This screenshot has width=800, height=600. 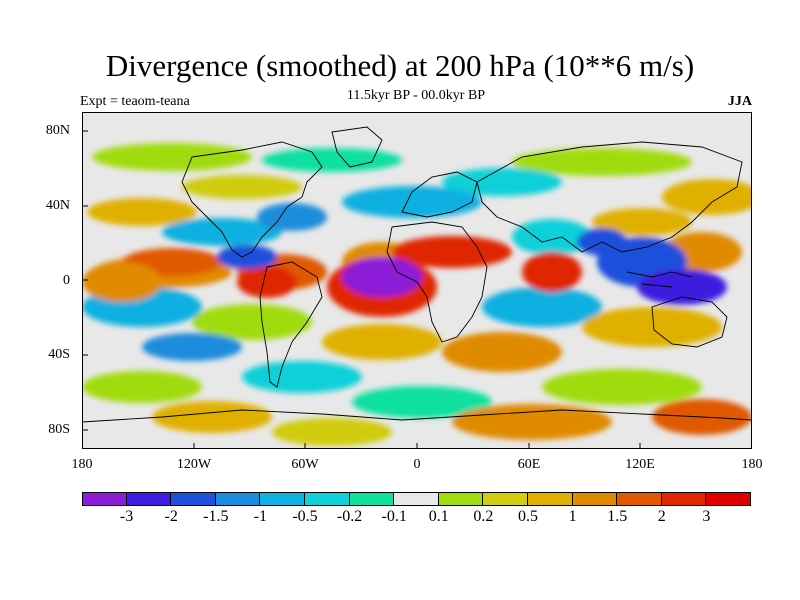 What do you see at coordinates (57, 205) in the screenshot?
I see `lat-label-40n: 40N` at bounding box center [57, 205].